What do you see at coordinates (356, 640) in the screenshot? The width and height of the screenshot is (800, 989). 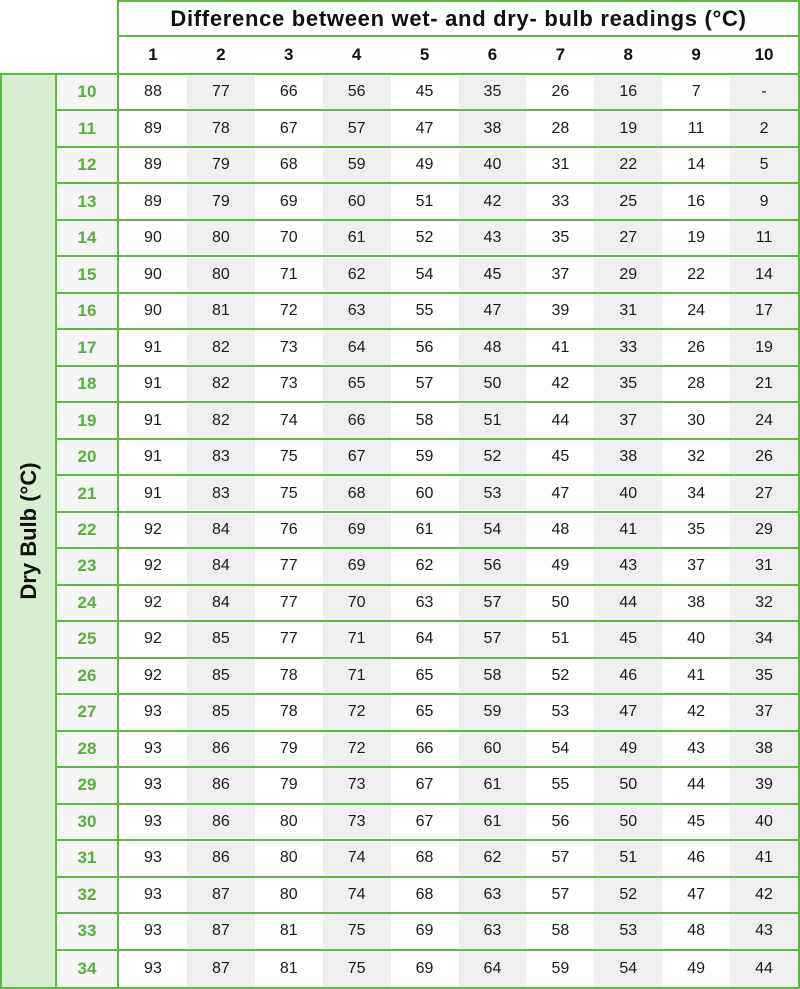 I see `table-cell: 71` at bounding box center [356, 640].